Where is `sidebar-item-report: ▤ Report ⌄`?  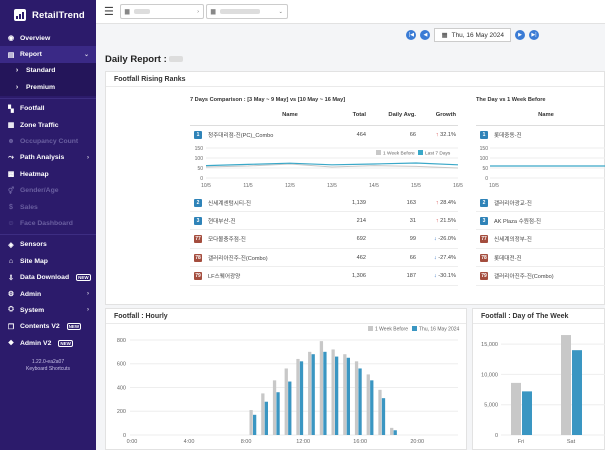
sidebar-item-report: ▤ Report ⌄ is located at coordinates (48, 54).